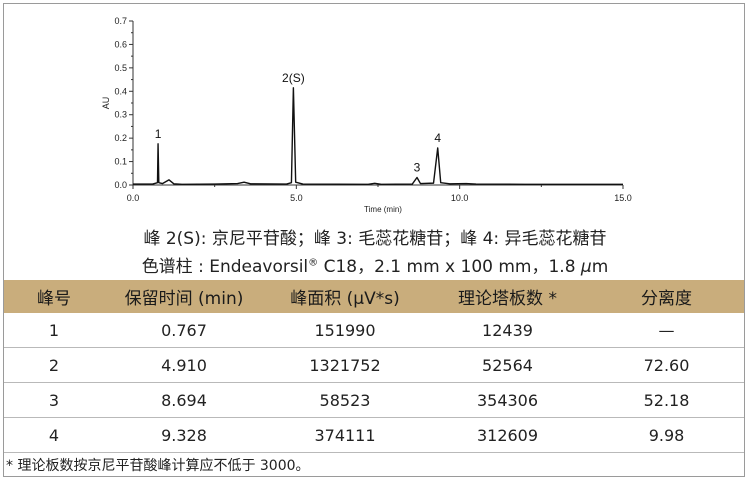 Image resolution: width=750 pixels, height=481 pixels. I want to click on cell-resolution: —, so click(666, 330).